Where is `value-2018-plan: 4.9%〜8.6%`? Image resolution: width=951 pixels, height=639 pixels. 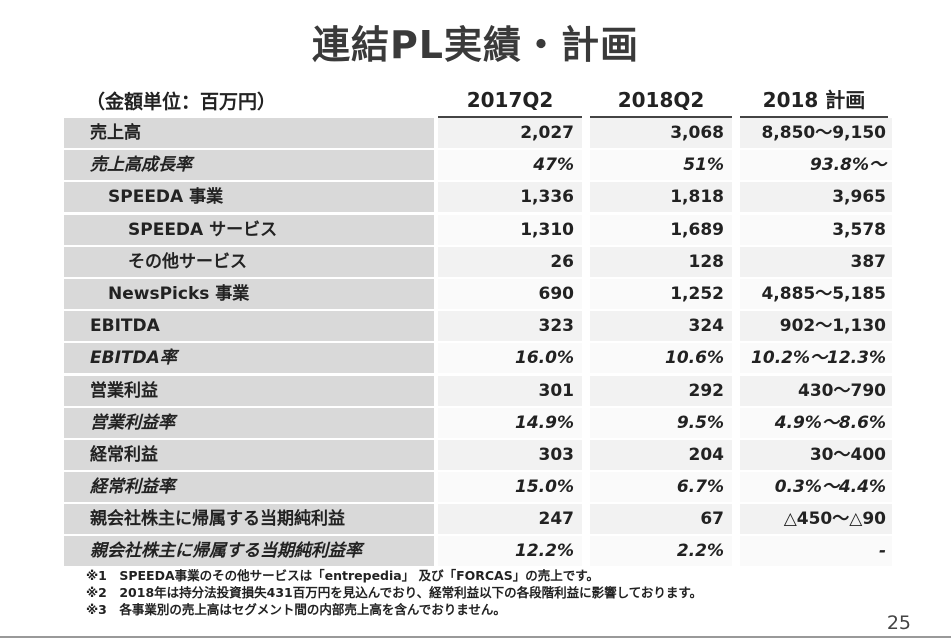
value-2018-plan: 4.9%〜8.6% is located at coordinates (816, 422).